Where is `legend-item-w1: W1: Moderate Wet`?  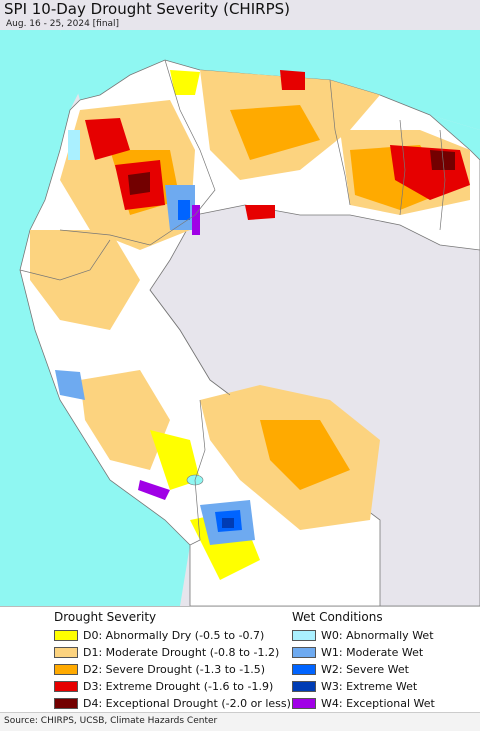 legend-item-w1: W1: Moderate Wet is located at coordinates (357, 652).